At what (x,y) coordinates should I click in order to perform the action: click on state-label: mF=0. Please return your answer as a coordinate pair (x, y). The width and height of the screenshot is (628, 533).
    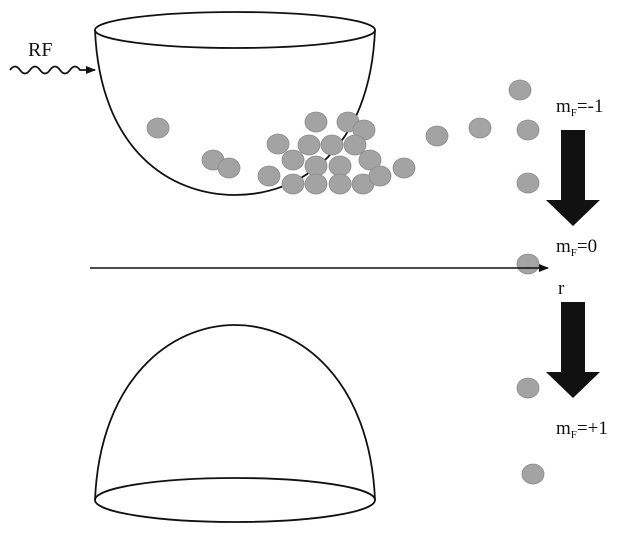
    Looking at the image, I should click on (576, 247).